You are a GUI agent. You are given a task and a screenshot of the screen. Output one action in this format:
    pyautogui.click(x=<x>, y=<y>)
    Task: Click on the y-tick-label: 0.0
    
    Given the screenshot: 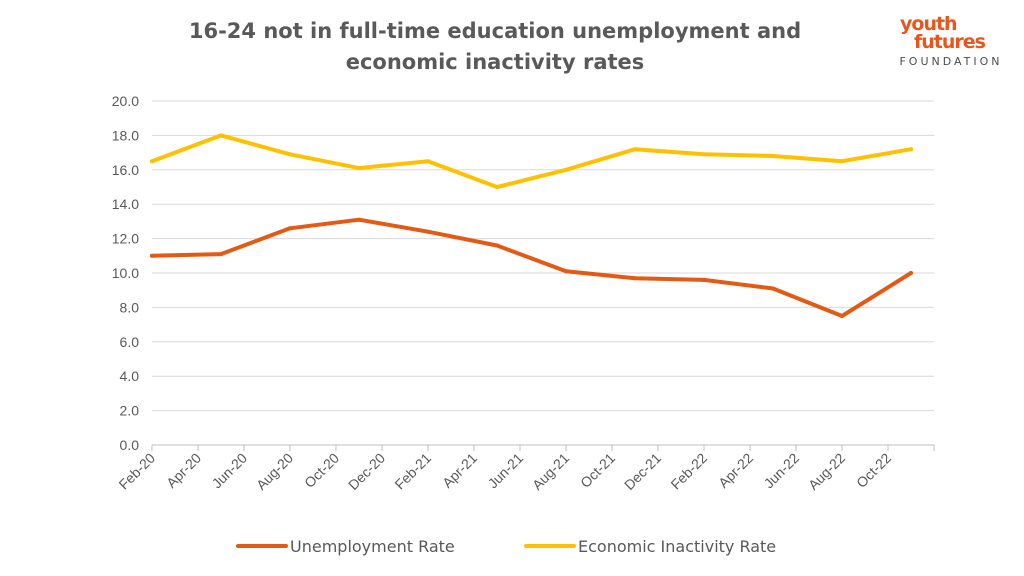 What is the action you would take?
    pyautogui.click(x=130, y=445)
    